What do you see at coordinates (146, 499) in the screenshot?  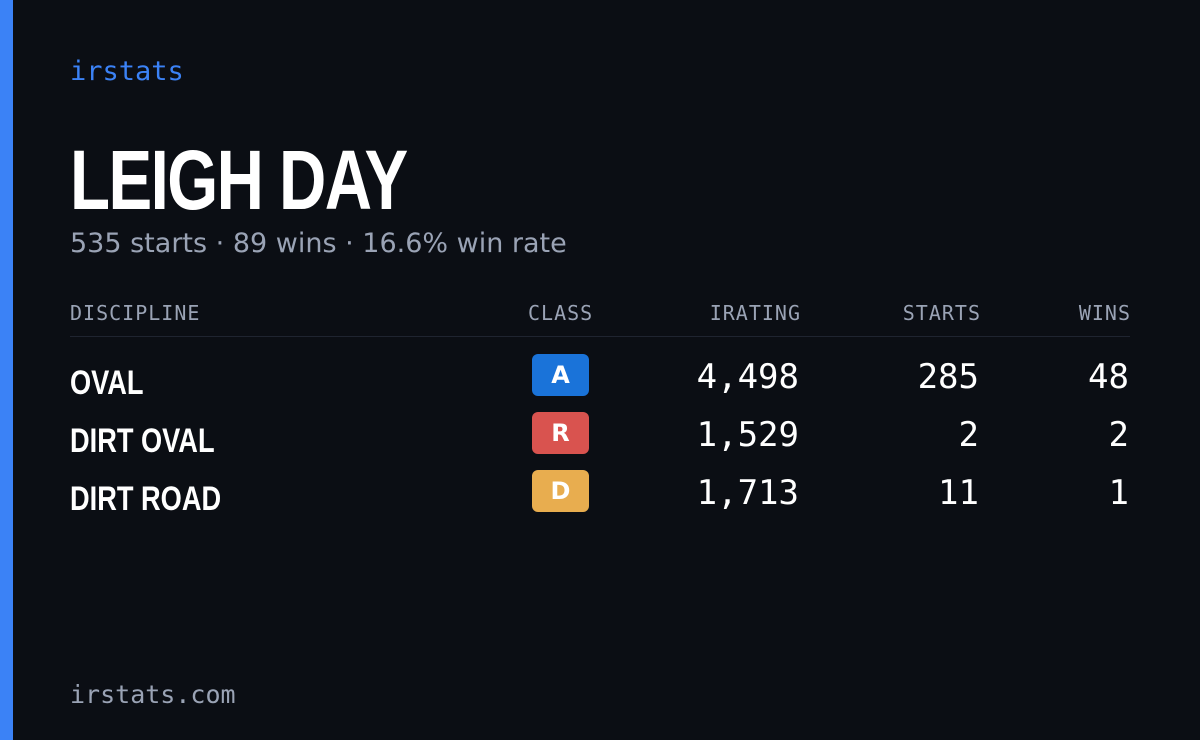 I see `discipline: DIRT ROAD` at bounding box center [146, 499].